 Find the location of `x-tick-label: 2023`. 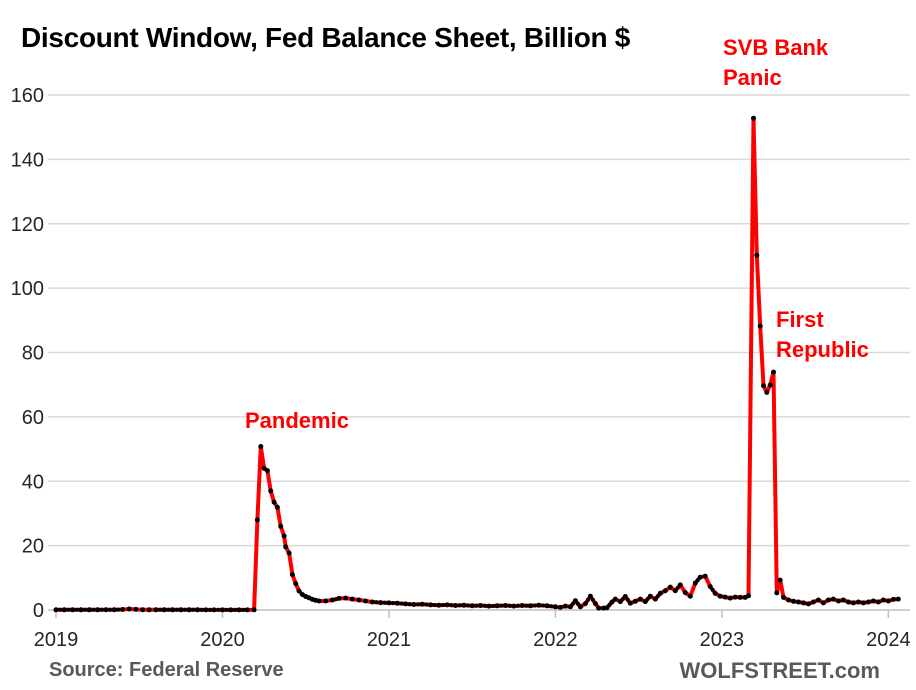

x-tick-label: 2023 is located at coordinates (722, 640).